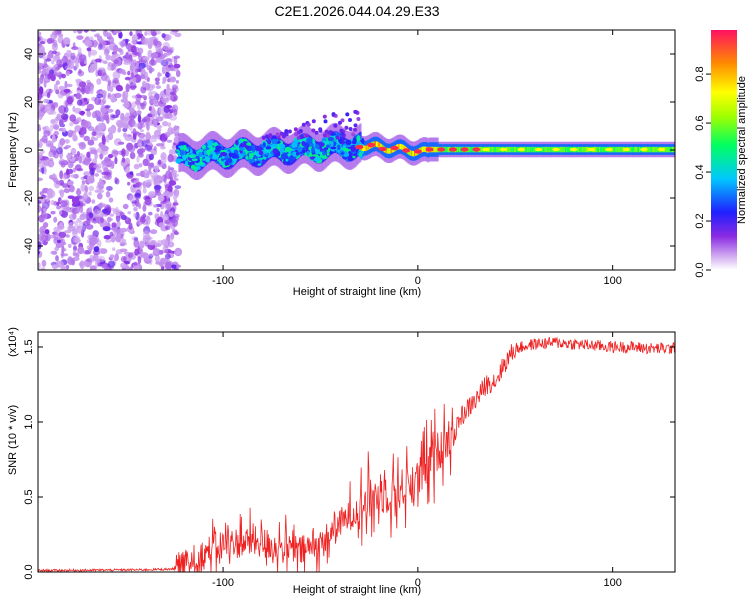  Describe the element at coordinates (742, 150) in the screenshot. I see `colorbar-label: Normalized spectral amplitude` at that location.